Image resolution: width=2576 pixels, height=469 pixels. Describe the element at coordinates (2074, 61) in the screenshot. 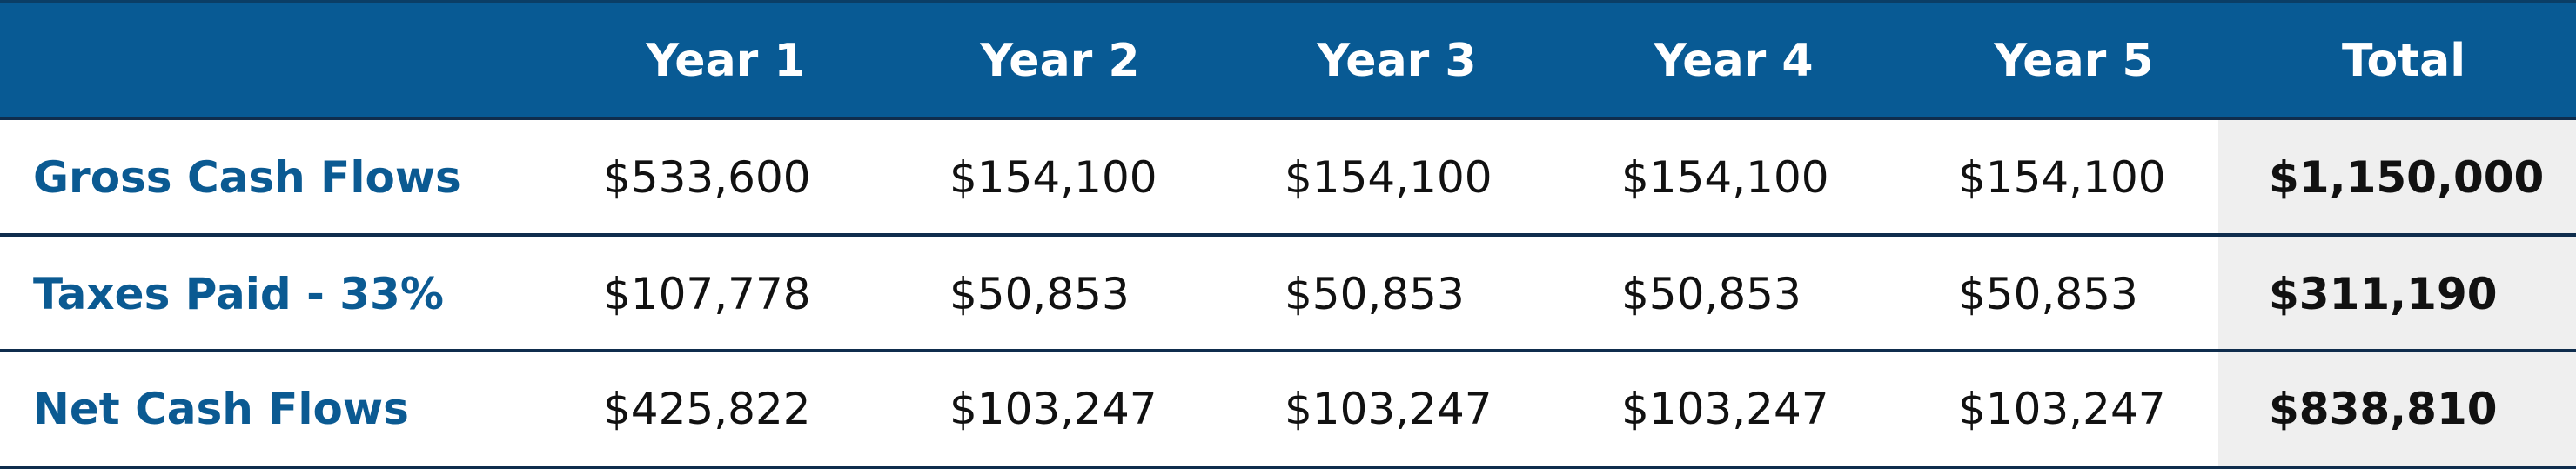

I see `column-header: Year 5` at that location.